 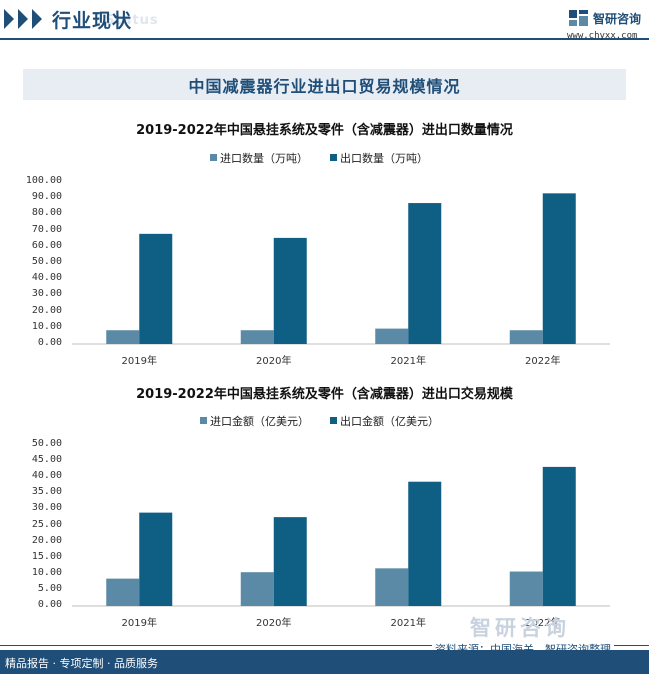 What do you see at coordinates (389, 421) in the screenshot?
I see `chart2-legend-export-label: 出口金额（亿美元）` at bounding box center [389, 421].